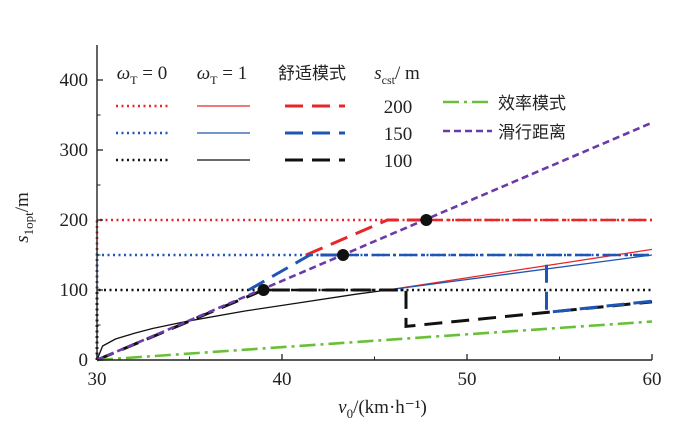  I want to click on x-tick-label: 50, so click(467, 379).